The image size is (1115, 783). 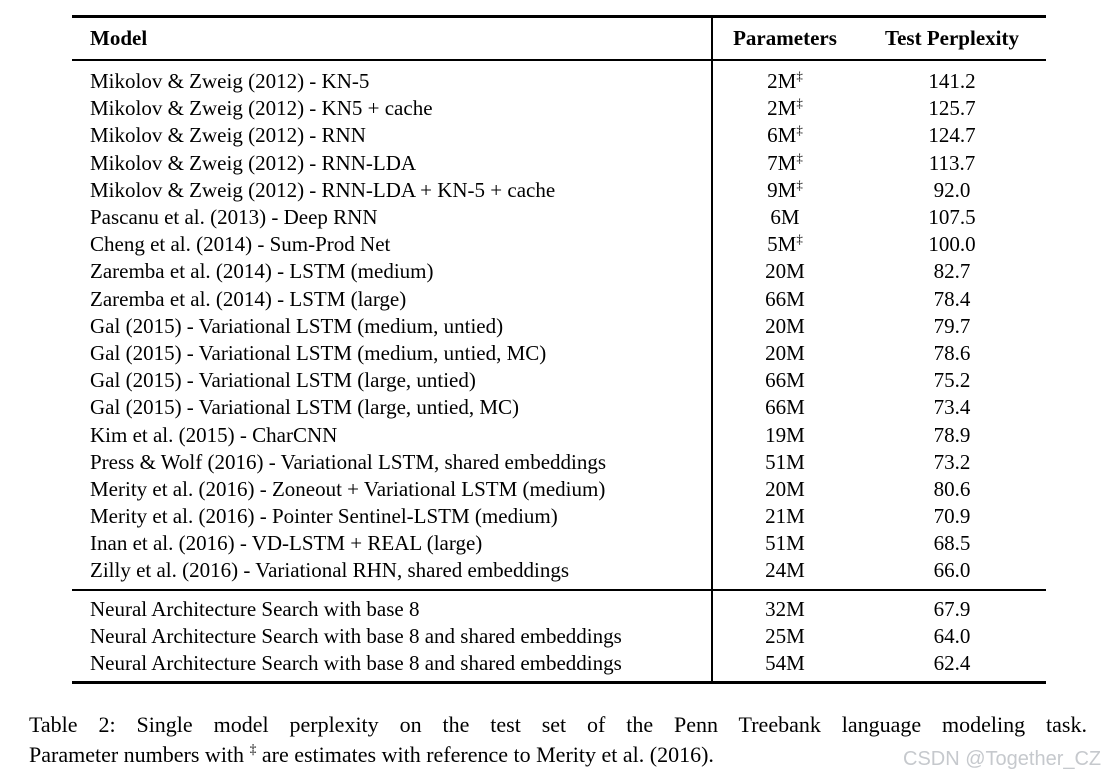 What do you see at coordinates (139, 754) in the screenshot?
I see `caption-line2-prefix: Parameter numbers with` at bounding box center [139, 754].